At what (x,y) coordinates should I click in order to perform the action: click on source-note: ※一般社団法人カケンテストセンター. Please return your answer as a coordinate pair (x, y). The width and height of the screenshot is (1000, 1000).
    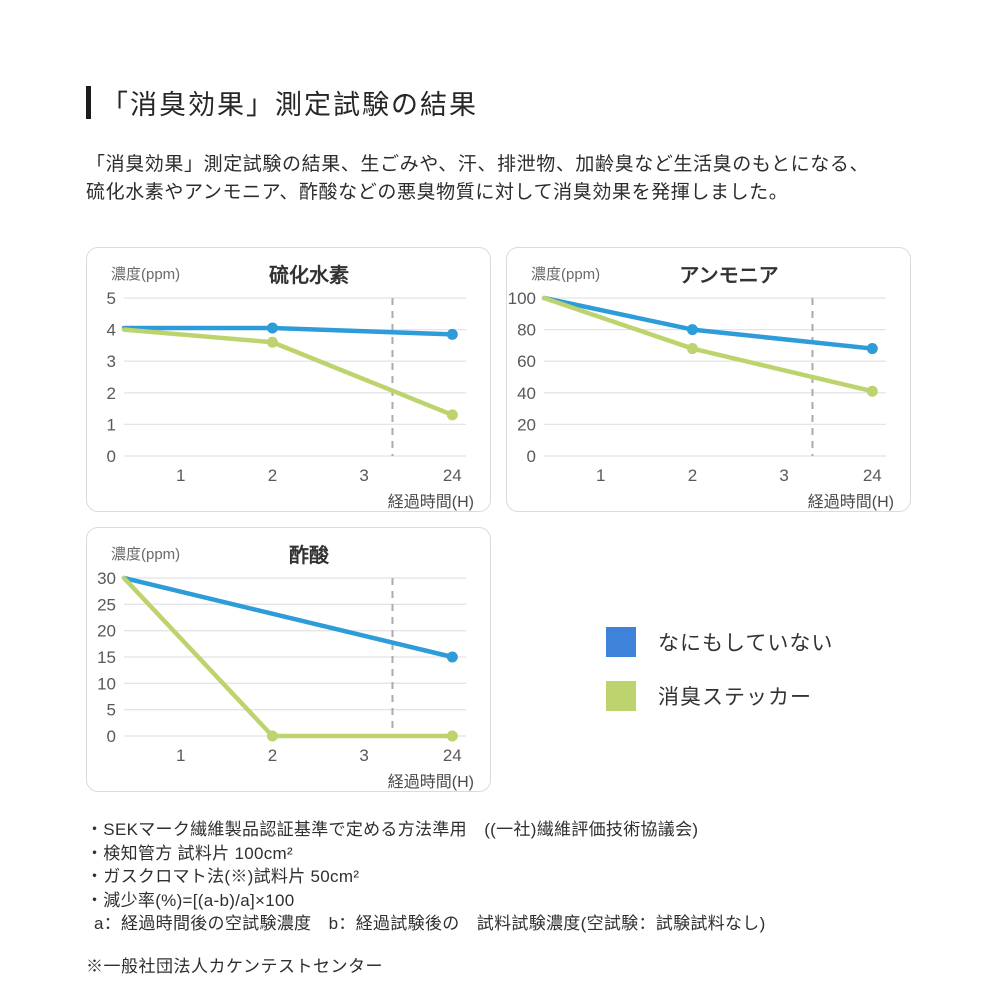
    Looking at the image, I should click on (234, 966).